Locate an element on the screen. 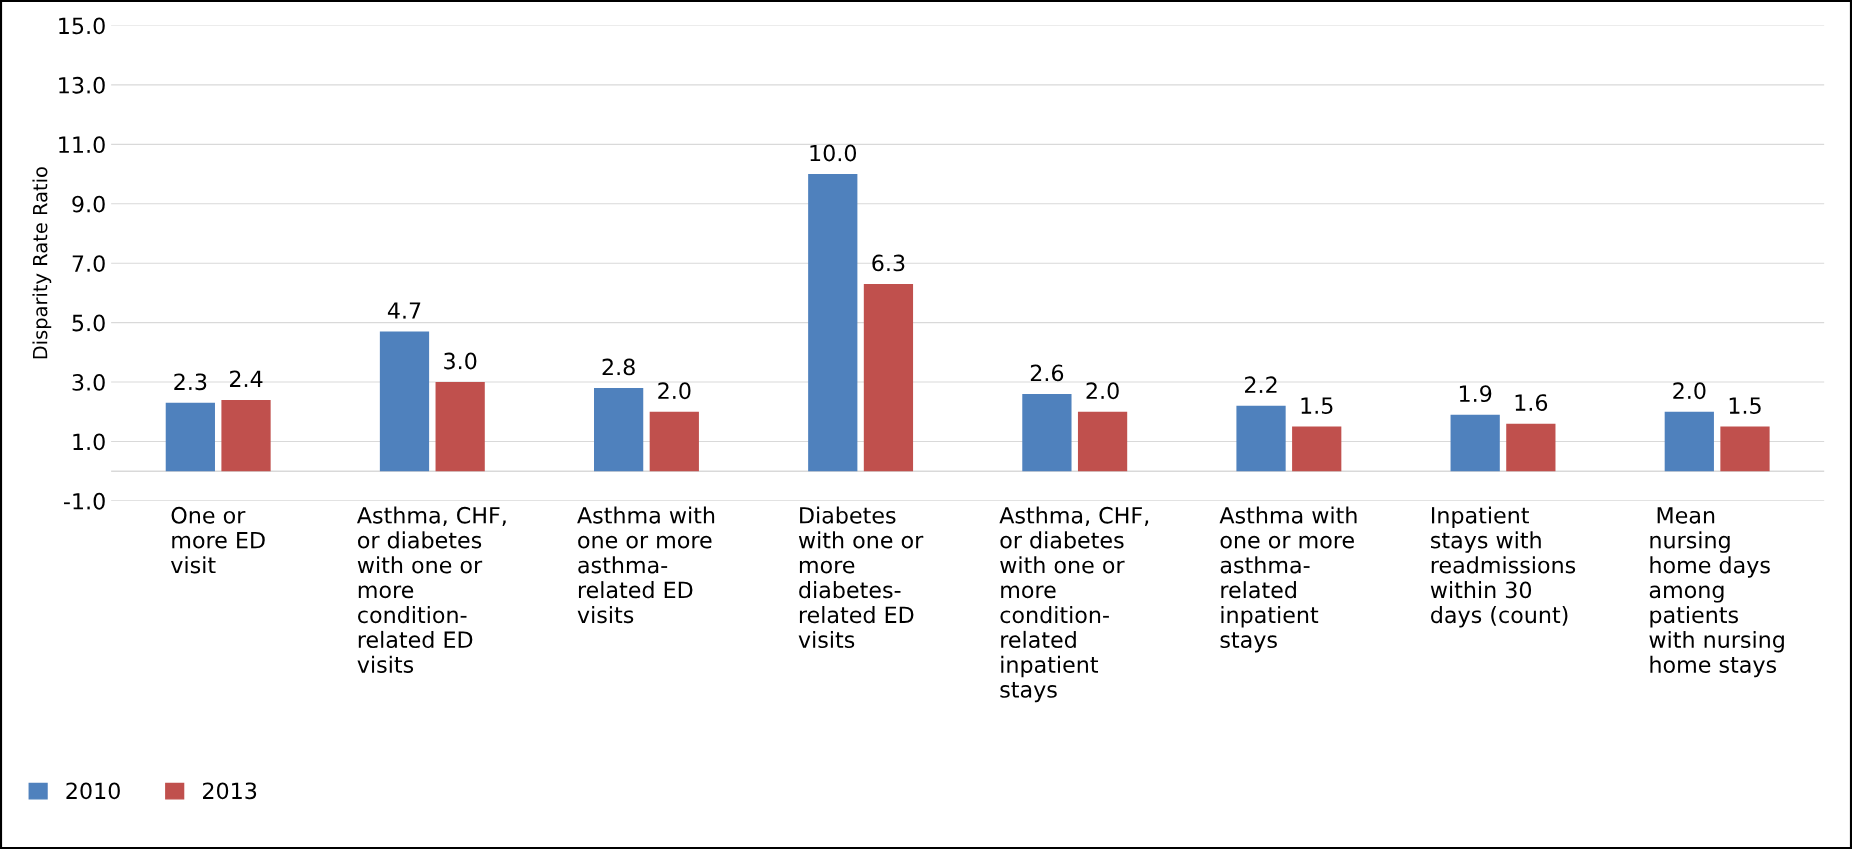 The height and width of the screenshot is (849, 1852). y-tick-label: 13.0 is located at coordinates (82, 85).